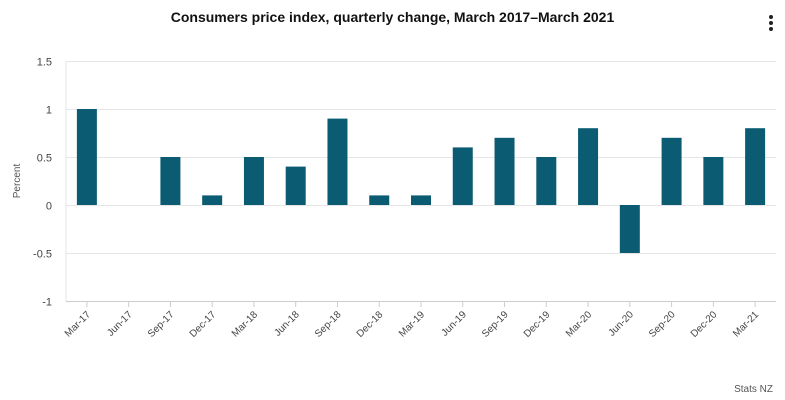 The image size is (785, 400). Describe the element at coordinates (454, 324) in the screenshot. I see `x-tick-label: Jun-19` at that location.